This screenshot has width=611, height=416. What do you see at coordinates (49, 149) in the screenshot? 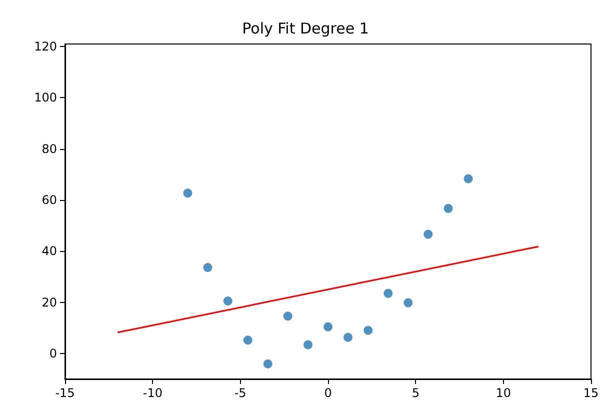
I see `y-tick-label: 80` at bounding box center [49, 149].